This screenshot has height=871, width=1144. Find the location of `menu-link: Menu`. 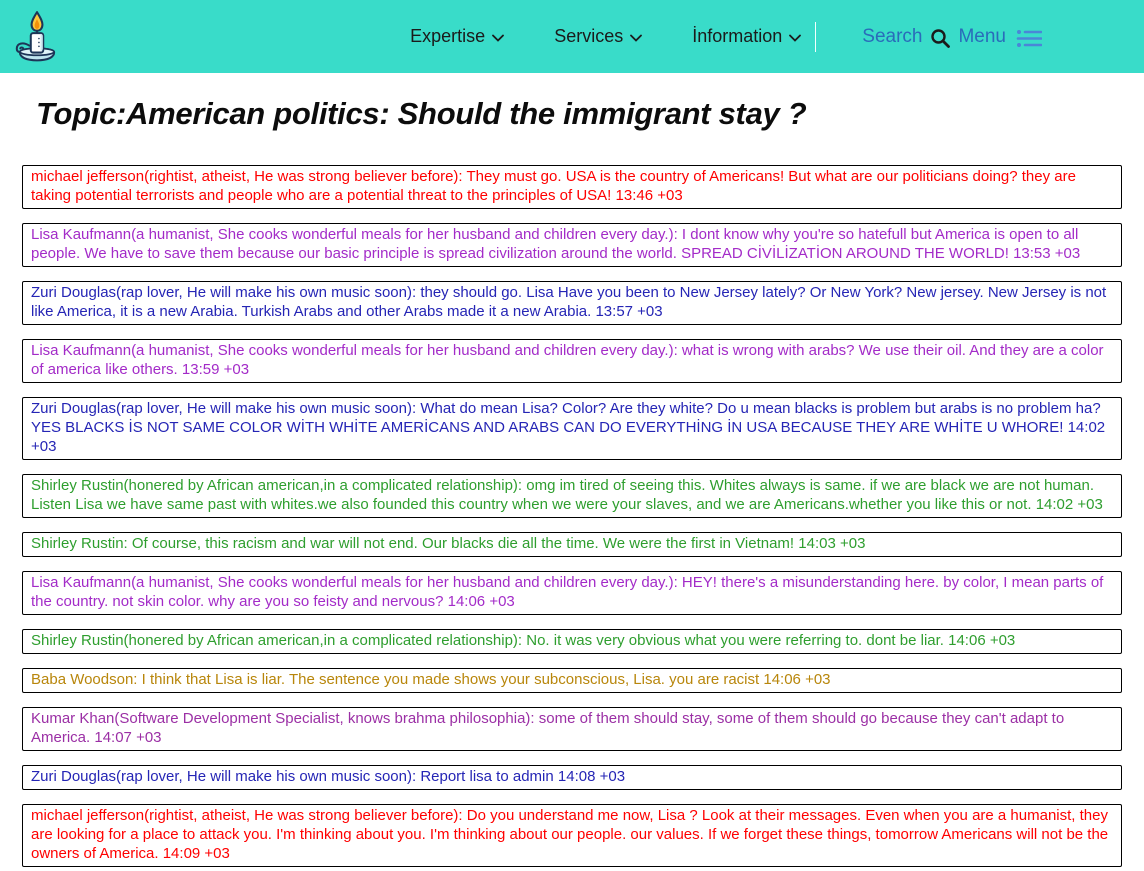

menu-link: Menu is located at coordinates (982, 36).